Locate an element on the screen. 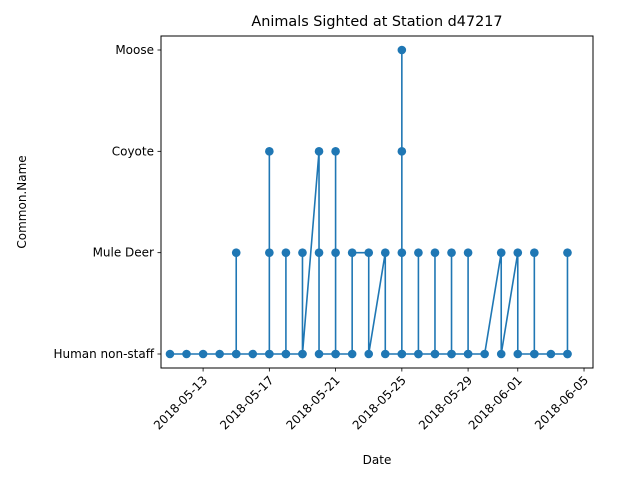 The width and height of the screenshot is (640, 480). y-axis-label: Common.Name is located at coordinates (22, 201).